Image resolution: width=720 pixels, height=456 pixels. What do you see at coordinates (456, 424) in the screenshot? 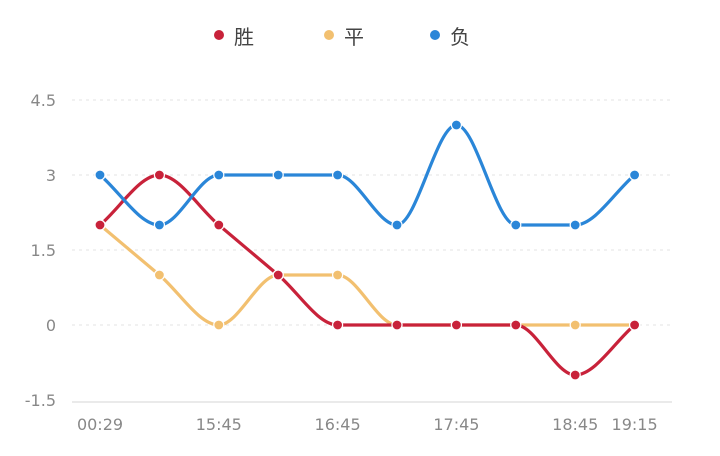
I see `x-tick-label: 17:45` at bounding box center [456, 424].